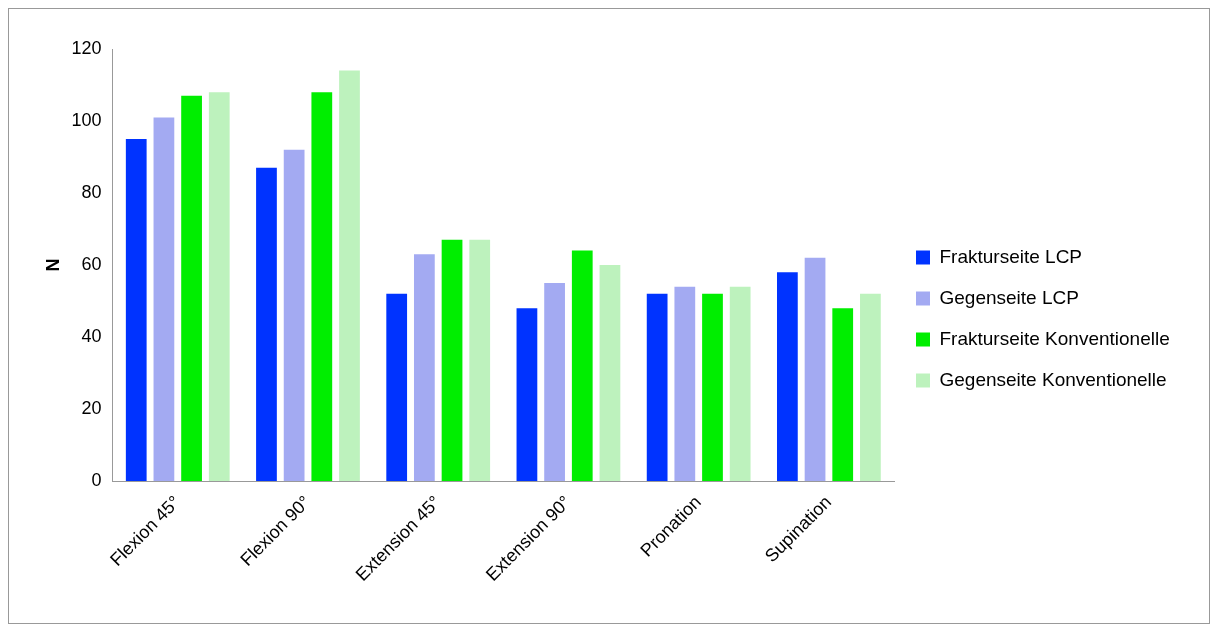 This screenshot has width=1214, height=630. What do you see at coordinates (1009, 297) in the screenshot?
I see `legend-label: Gegenseite LCP` at bounding box center [1009, 297].